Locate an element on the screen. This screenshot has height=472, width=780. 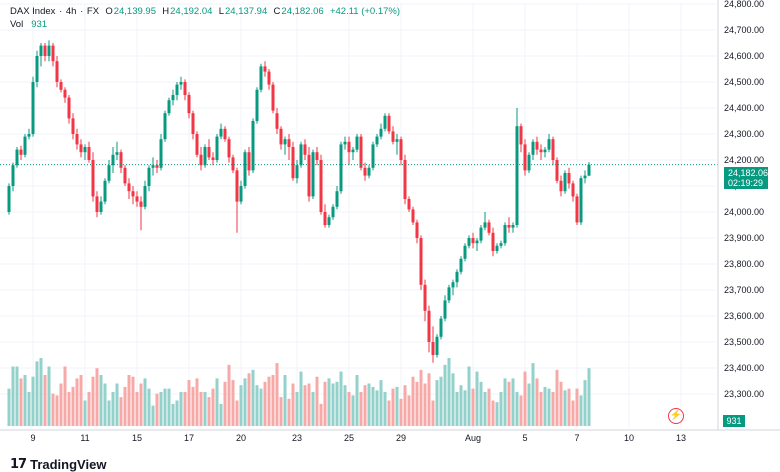
low-label: L is located at coordinates (221, 11).